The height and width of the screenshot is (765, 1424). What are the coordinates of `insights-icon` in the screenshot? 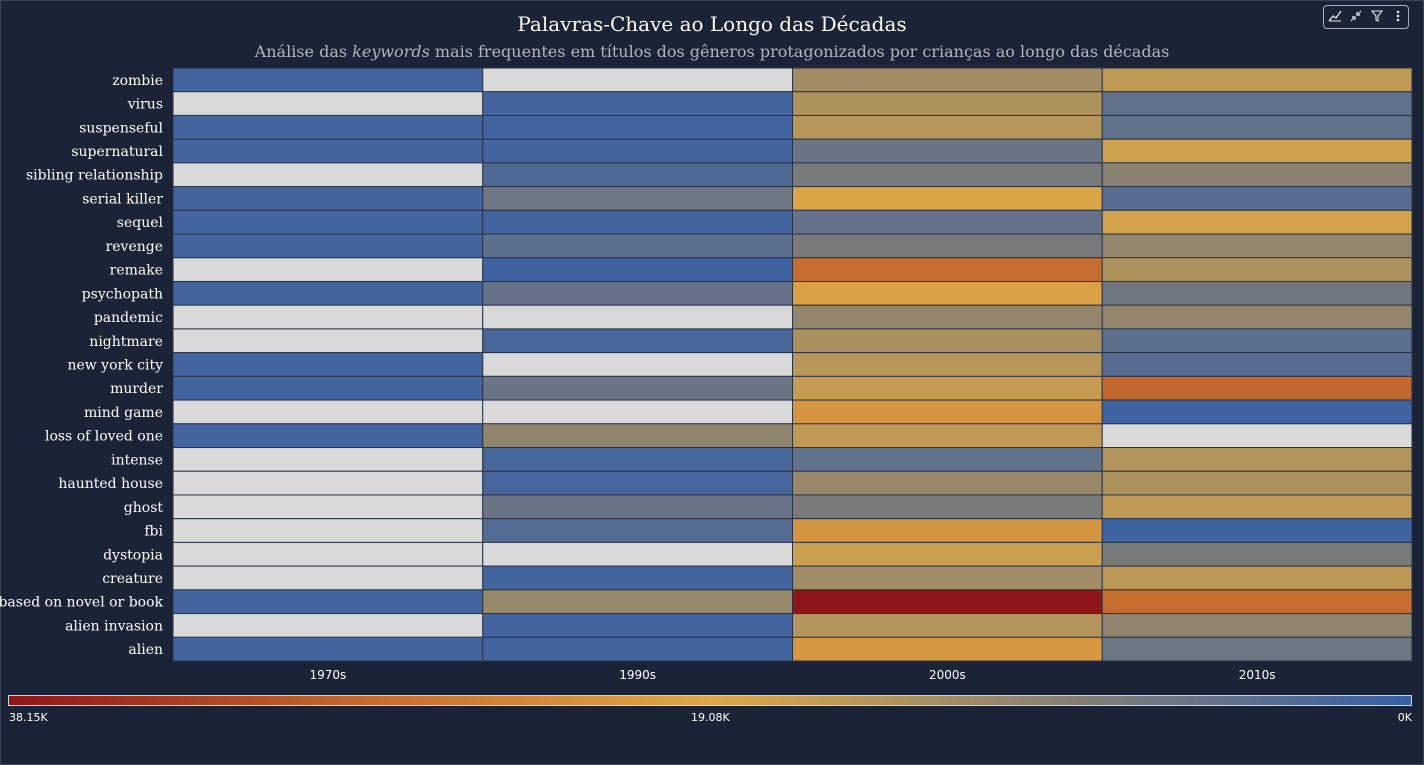 It's located at (1335, 17).